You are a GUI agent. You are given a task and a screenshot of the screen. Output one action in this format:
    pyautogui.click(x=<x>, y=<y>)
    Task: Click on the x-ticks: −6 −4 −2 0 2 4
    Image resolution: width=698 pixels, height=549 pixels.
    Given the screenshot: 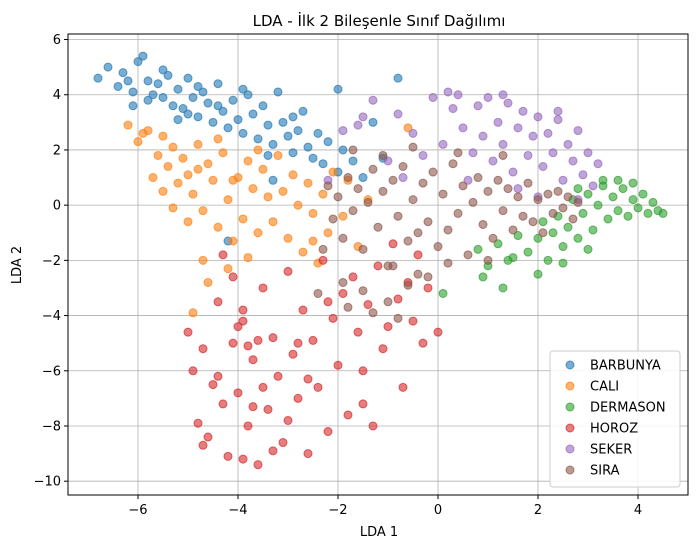 What is the action you would take?
    pyautogui.click(x=385, y=506)
    